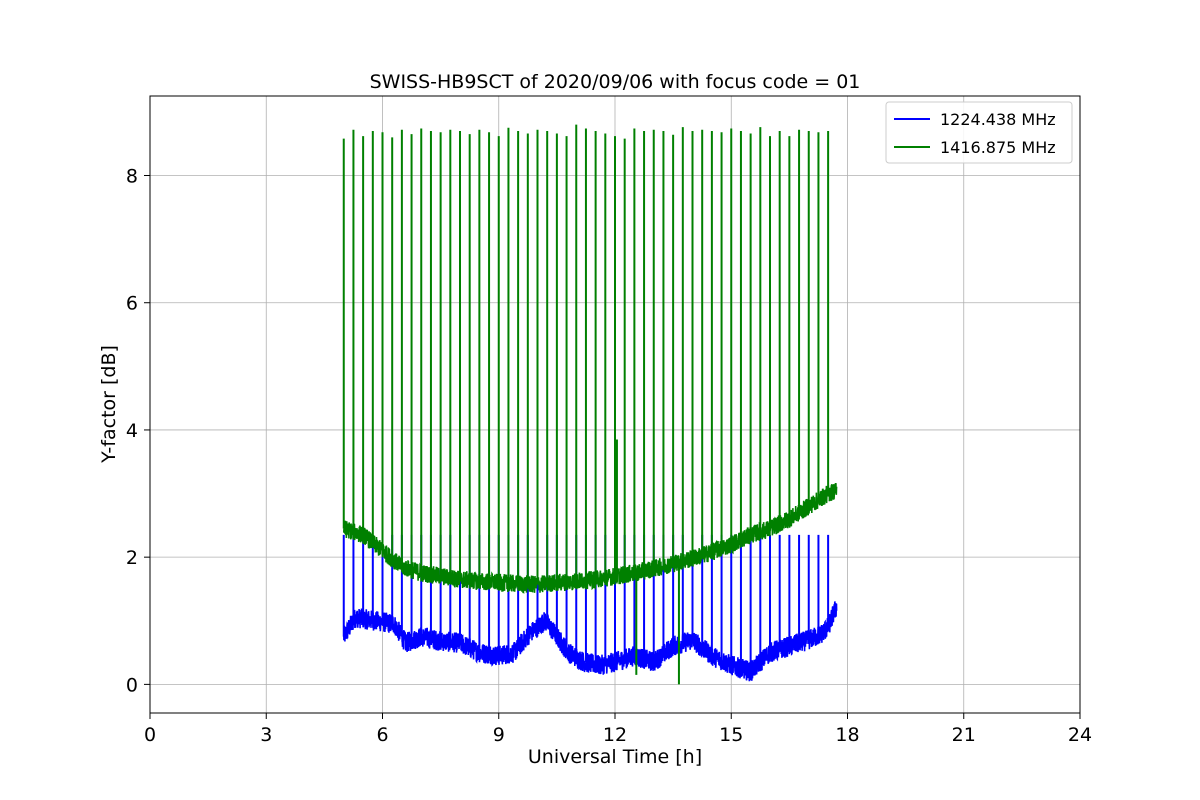  Describe the element at coordinates (499, 735) in the screenshot. I see `x-tick-label: 9` at that location.